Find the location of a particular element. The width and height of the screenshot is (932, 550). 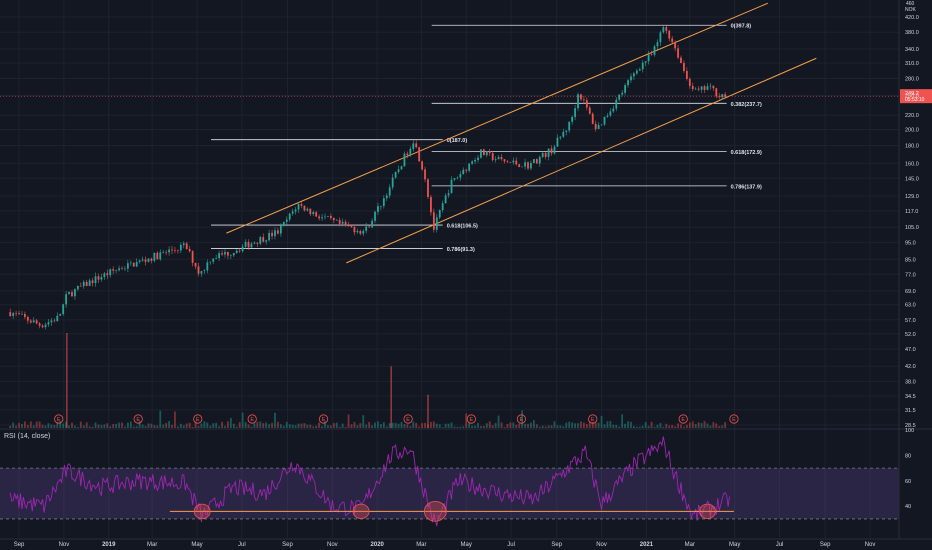

price-tick-label: 129.0 is located at coordinates (912, 197).